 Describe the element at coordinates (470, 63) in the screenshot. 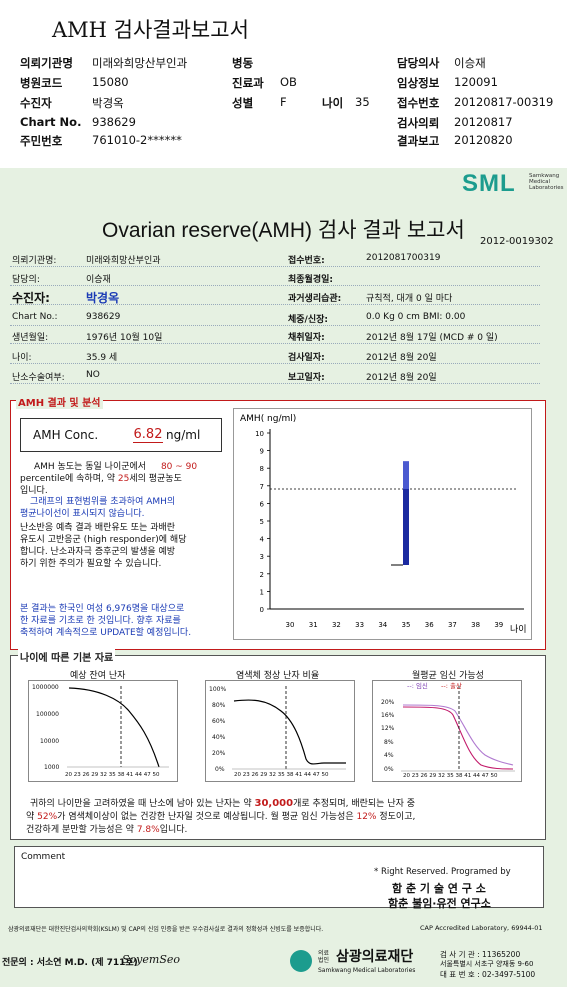

I see `header-value: 이승재` at that location.